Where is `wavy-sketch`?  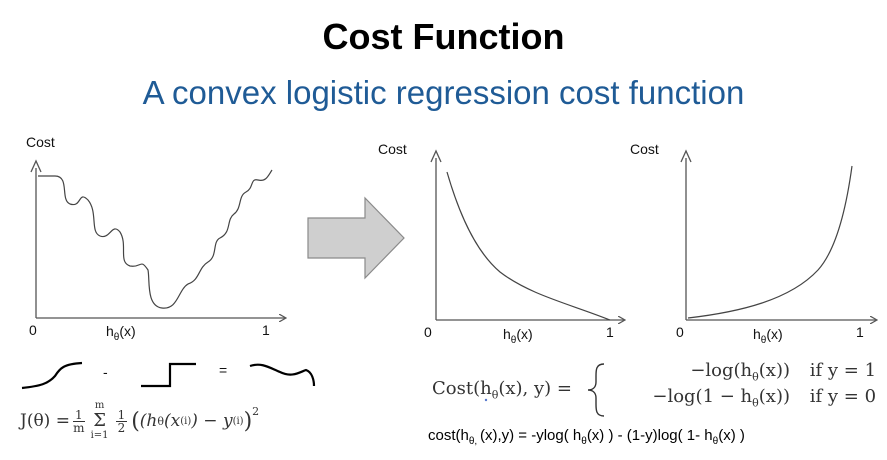 wavy-sketch is located at coordinates (282, 375).